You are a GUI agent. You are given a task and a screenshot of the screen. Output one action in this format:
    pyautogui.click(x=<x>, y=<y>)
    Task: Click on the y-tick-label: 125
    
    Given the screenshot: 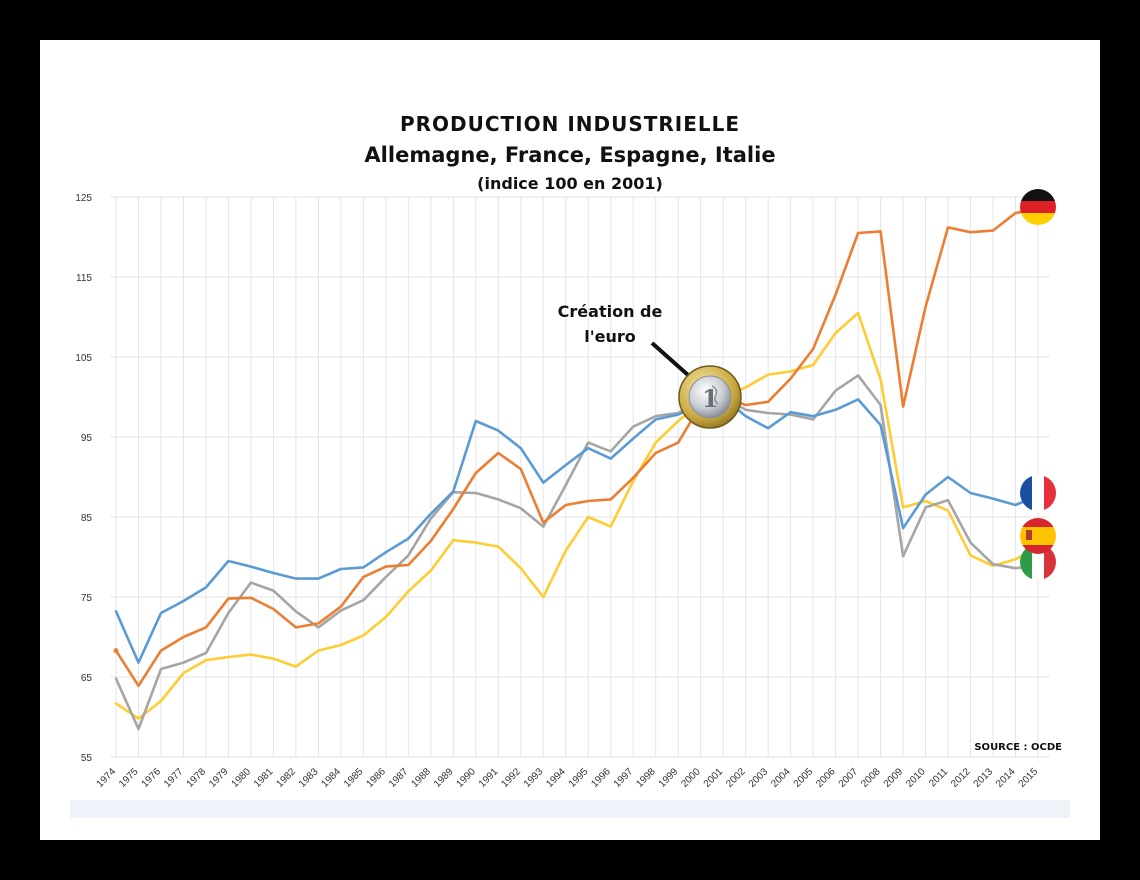 What is the action you would take?
    pyautogui.click(x=83, y=198)
    